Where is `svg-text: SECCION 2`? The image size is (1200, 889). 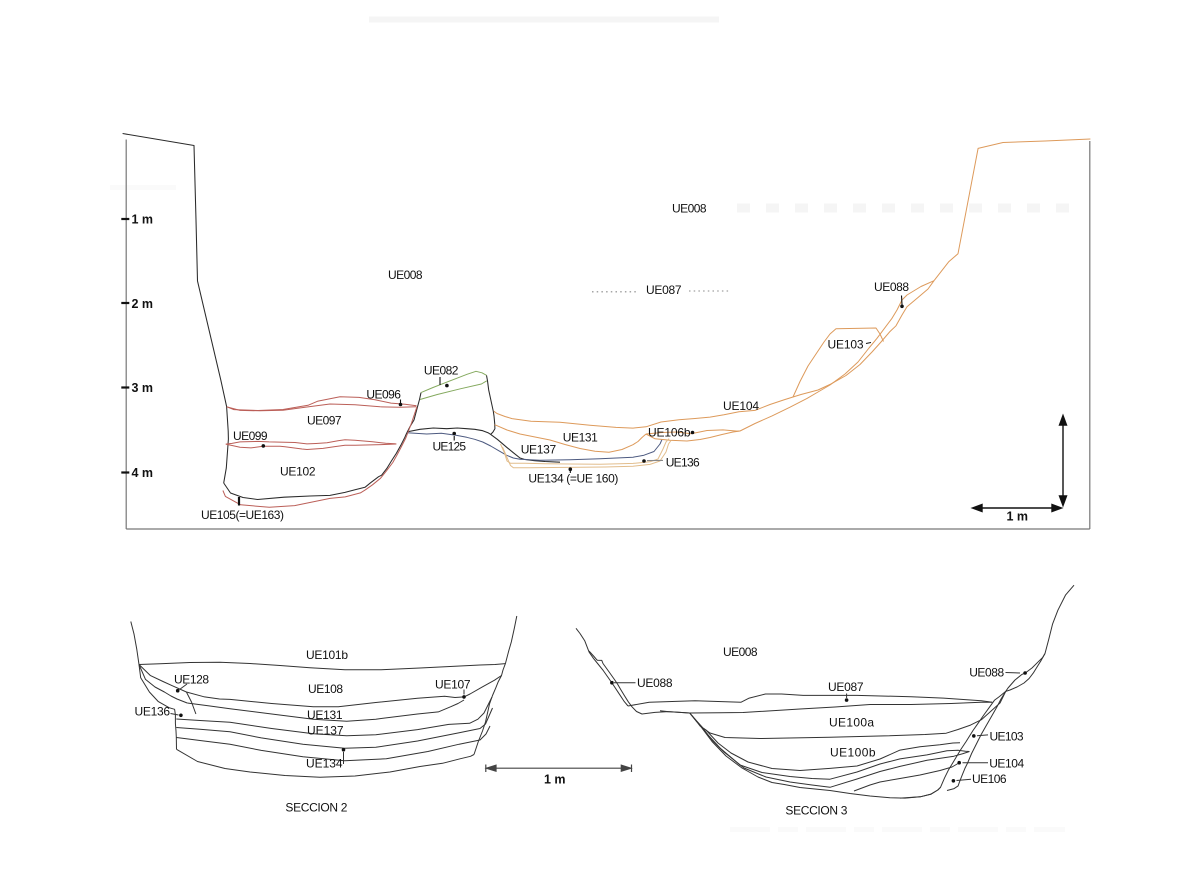 svg-text: SECCION 2 is located at coordinates (316, 808).